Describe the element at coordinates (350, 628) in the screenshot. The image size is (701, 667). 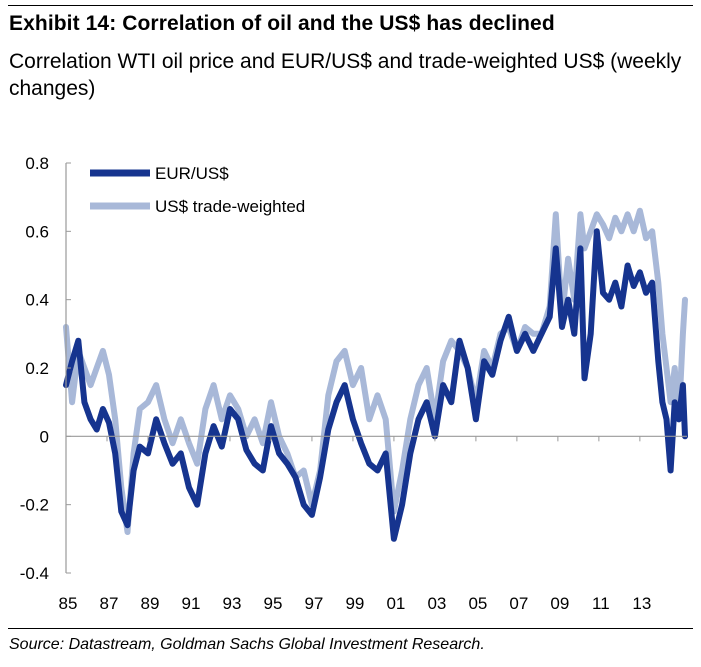
I see `bottom-rule` at that location.